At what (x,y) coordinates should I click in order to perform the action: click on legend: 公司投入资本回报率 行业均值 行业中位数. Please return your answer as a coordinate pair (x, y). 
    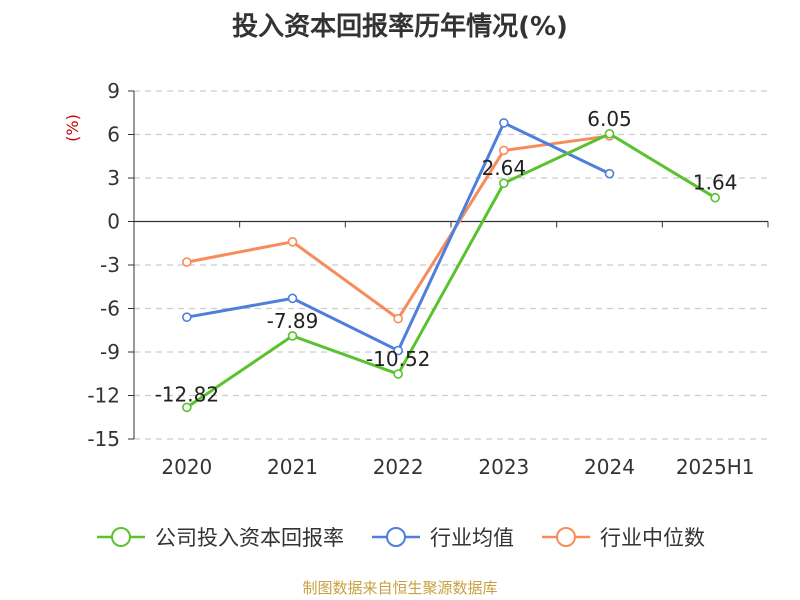
    Looking at the image, I should click on (400, 537).